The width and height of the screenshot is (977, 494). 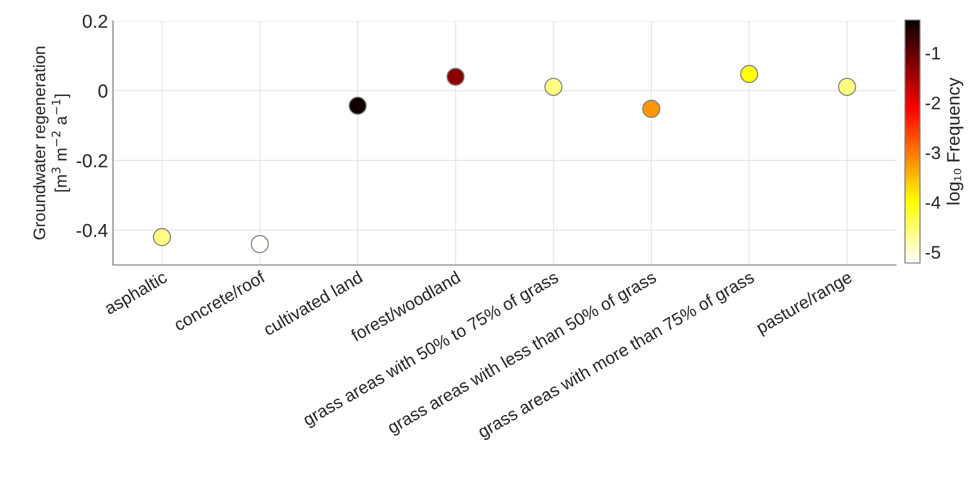 What do you see at coordinates (92, 231) in the screenshot?
I see `y-tick-label: -0.4` at bounding box center [92, 231].